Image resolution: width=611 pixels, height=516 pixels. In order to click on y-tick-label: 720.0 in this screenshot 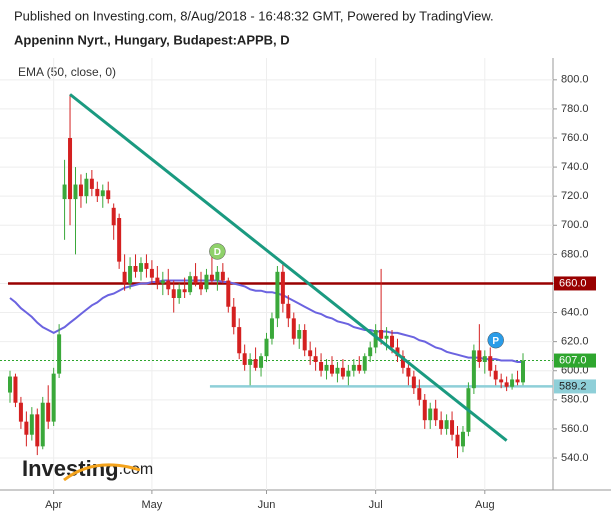, I will do `click(575, 196)`.